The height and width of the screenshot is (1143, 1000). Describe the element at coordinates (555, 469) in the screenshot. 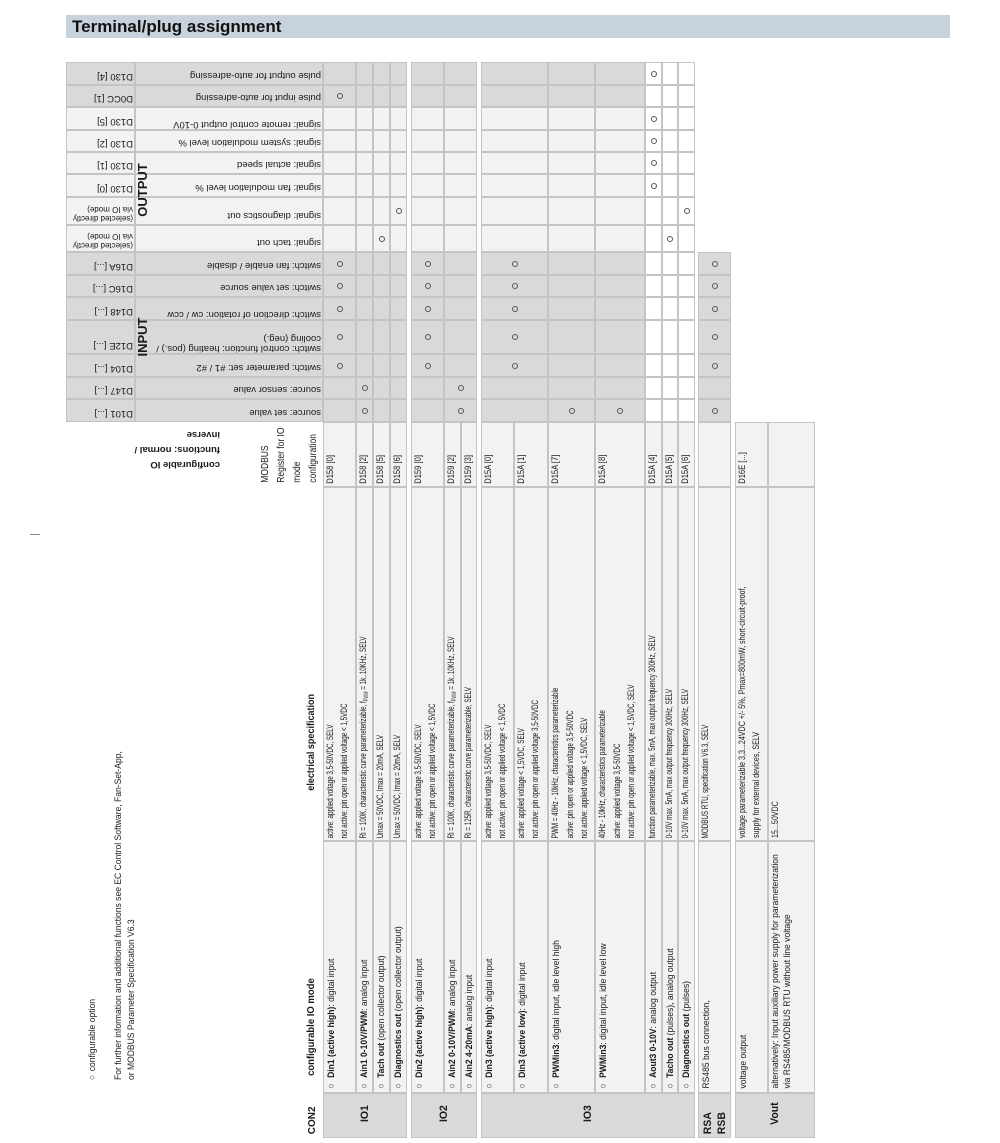

I see `modbus-register-text: D15A [7]` at that location.